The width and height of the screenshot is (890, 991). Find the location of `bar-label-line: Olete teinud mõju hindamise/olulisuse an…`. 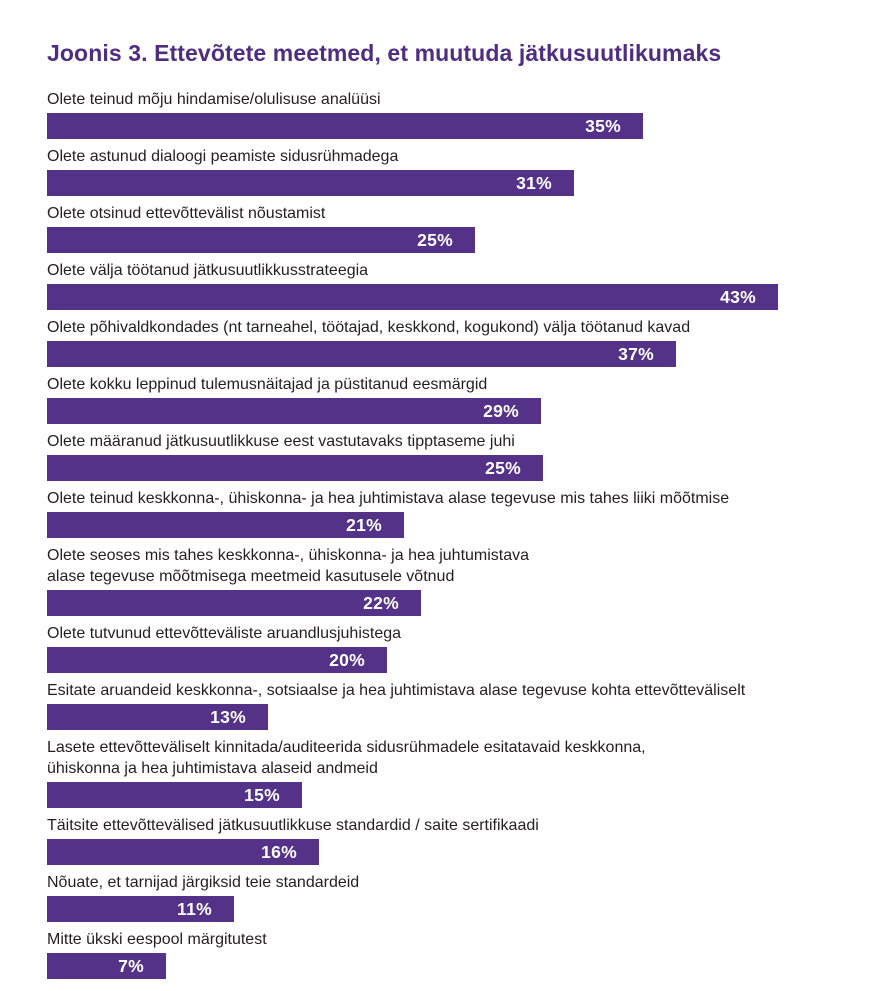

bar-label-line: Olete teinud mõju hindamise/olulisuse an… is located at coordinates (214, 99).